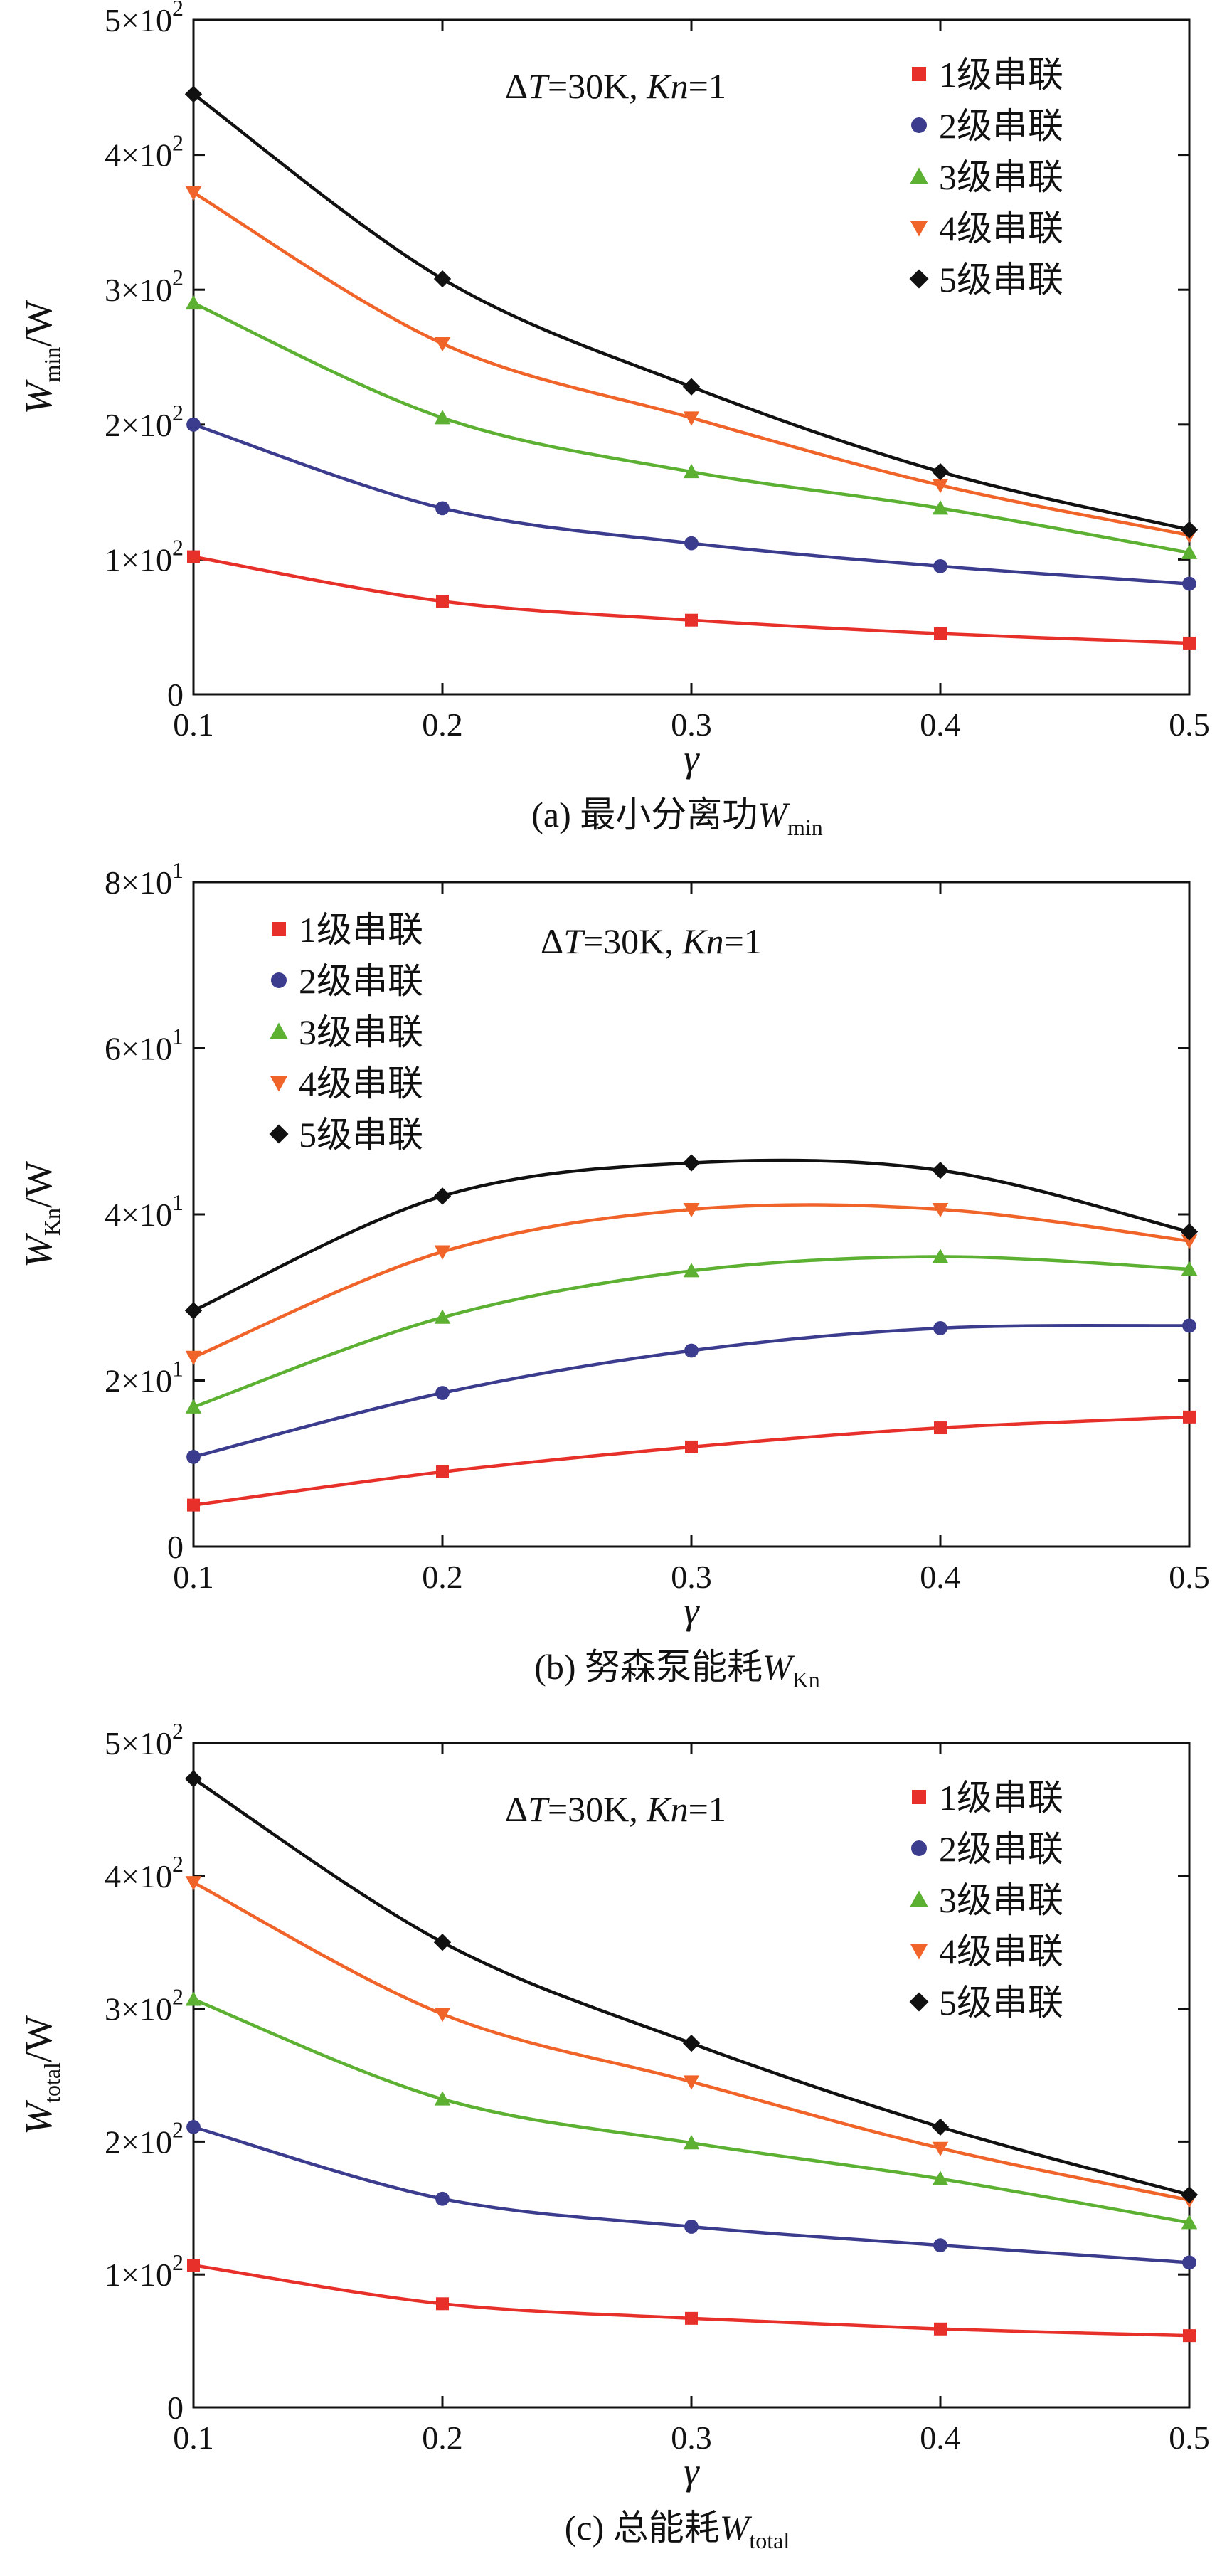 This screenshot has width=1227, height=2576. I want to click on x-axis-title: γ, so click(692, 758).